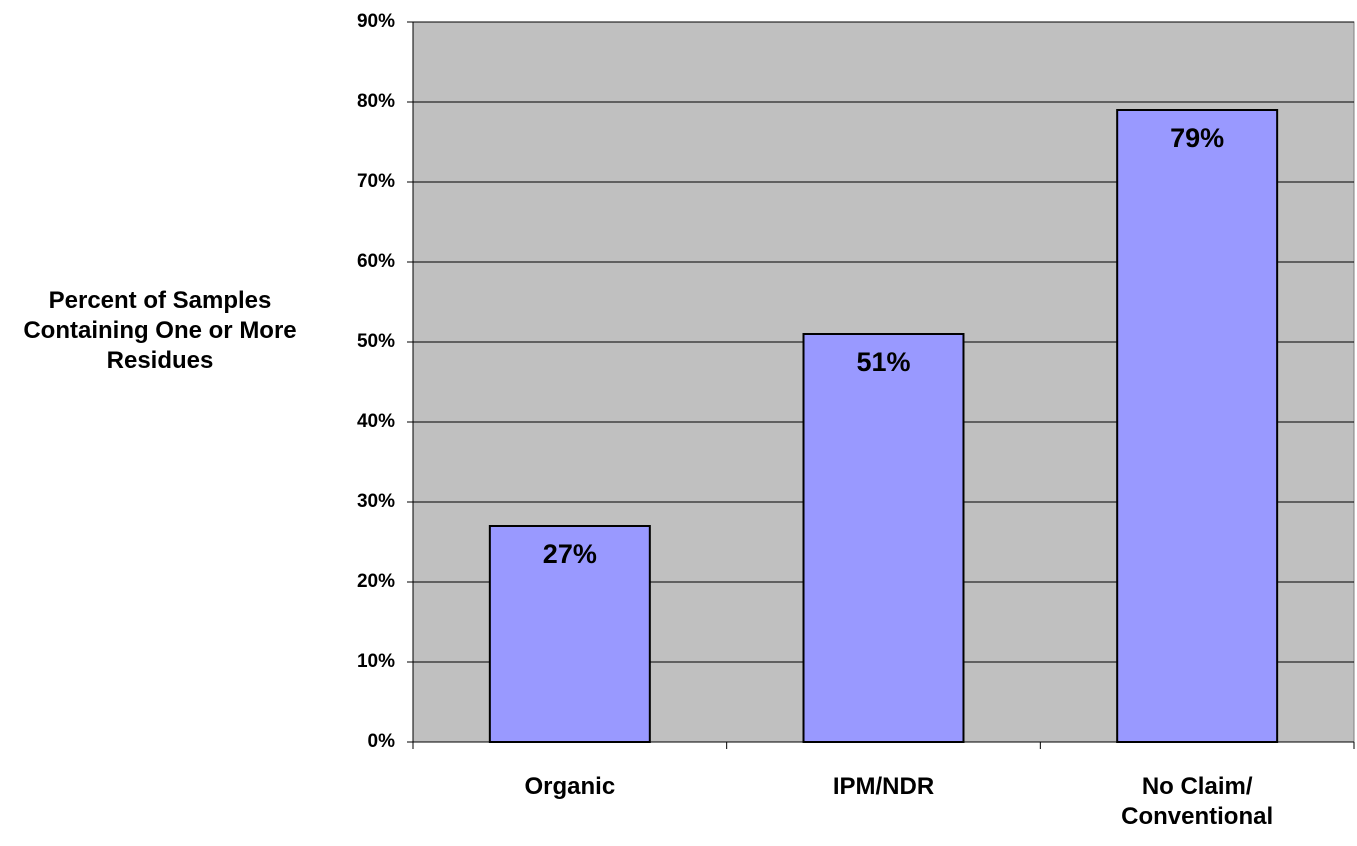 This screenshot has width=1357, height=846. I want to click on x-tick-label: IPM/NDR, so click(883, 786).